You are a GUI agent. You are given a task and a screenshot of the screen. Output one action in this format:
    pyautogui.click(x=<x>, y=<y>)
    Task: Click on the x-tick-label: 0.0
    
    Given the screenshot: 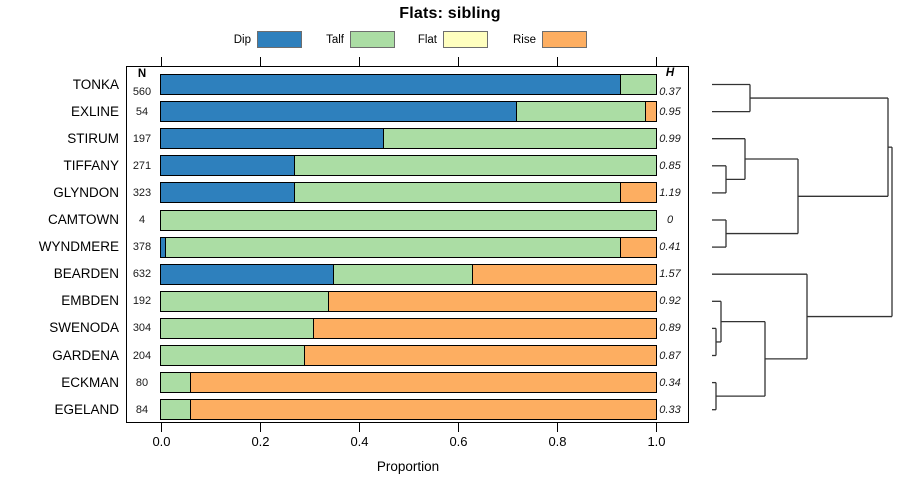 What is the action you would take?
    pyautogui.click(x=161, y=441)
    